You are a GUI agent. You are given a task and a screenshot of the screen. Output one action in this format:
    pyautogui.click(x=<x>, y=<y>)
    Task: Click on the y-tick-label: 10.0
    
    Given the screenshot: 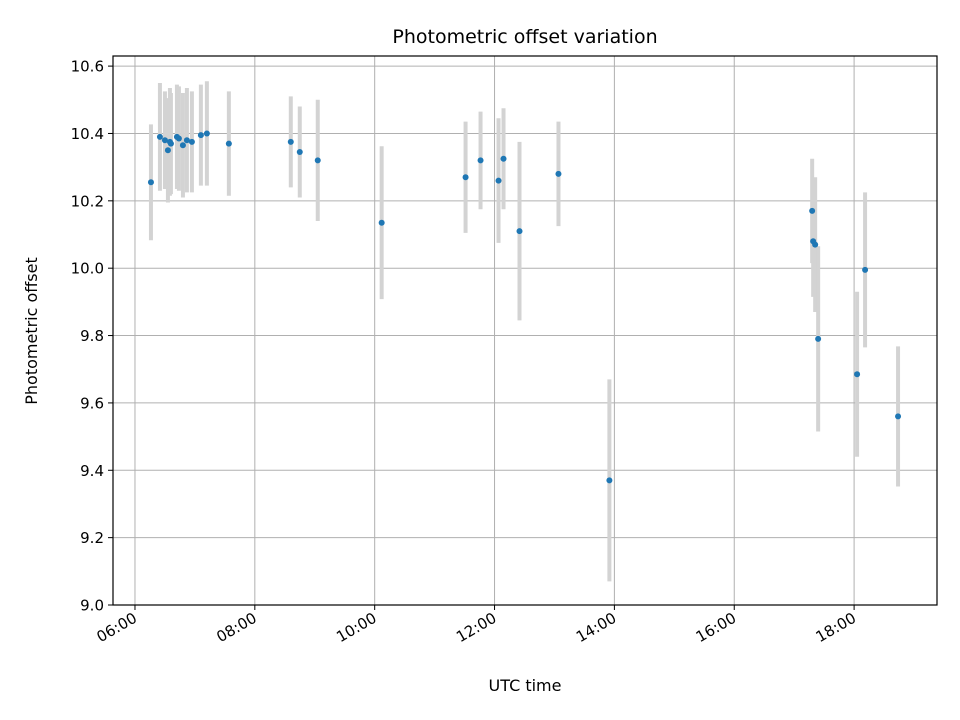 What is the action you would take?
    pyautogui.click(x=87, y=269)
    